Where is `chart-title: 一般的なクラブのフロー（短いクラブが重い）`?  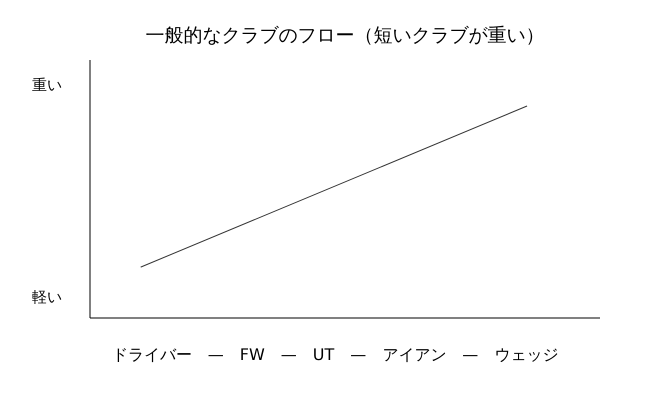
chart-title: 一般的なクラブのフロー（短いクラブが重い） is located at coordinates (345, 35).